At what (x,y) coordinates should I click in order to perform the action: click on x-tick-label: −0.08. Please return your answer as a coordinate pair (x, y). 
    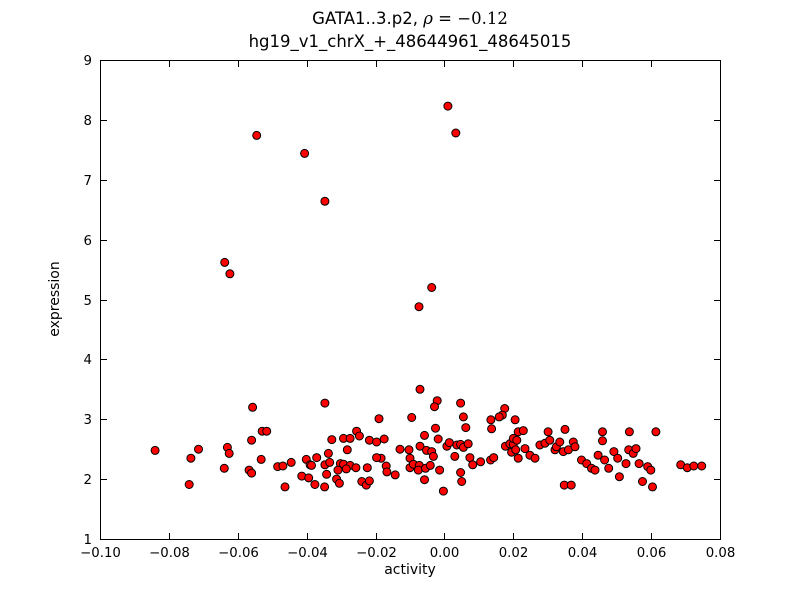
    Looking at the image, I should click on (169, 553).